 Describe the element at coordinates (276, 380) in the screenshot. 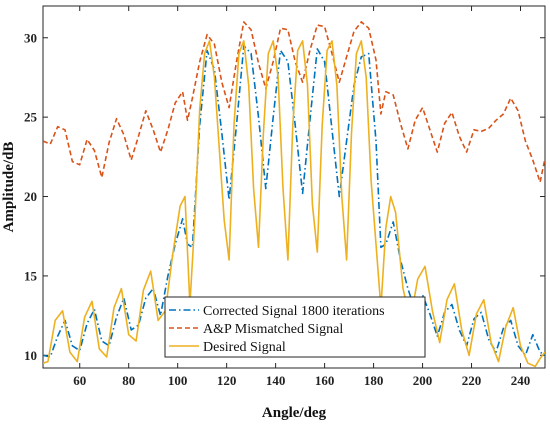

I see `x-tick-label: 140` at that location.